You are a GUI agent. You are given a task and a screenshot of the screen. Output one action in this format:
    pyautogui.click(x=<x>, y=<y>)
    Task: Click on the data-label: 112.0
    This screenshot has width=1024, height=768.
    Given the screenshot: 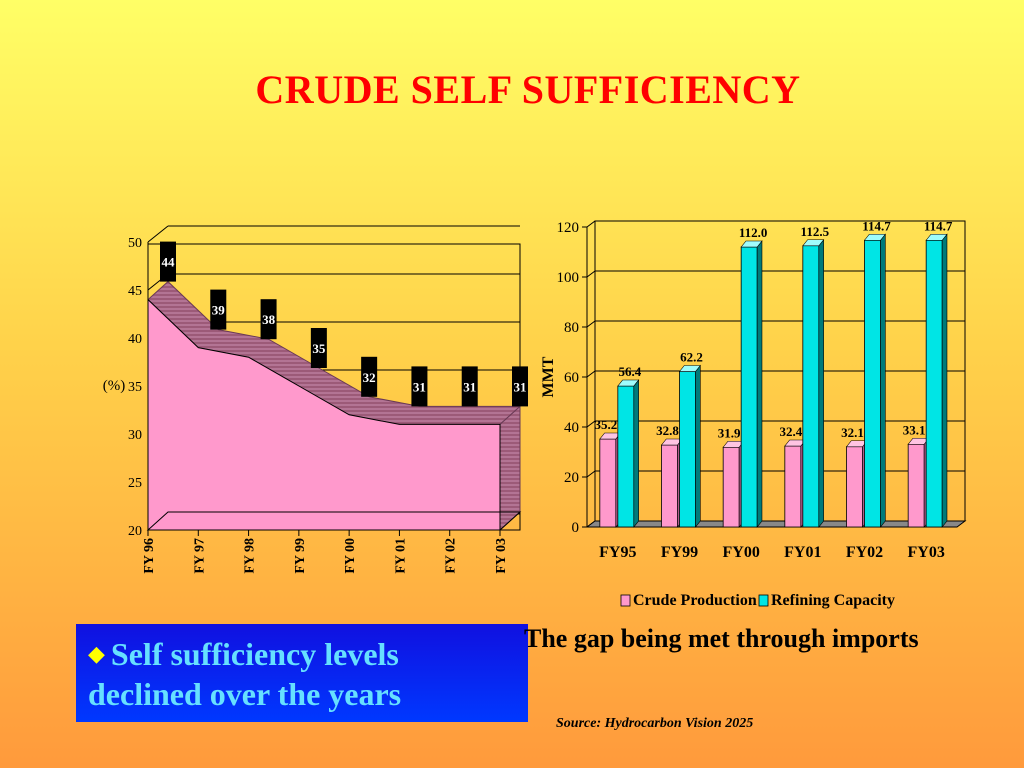 What is the action you would take?
    pyautogui.click(x=753, y=232)
    